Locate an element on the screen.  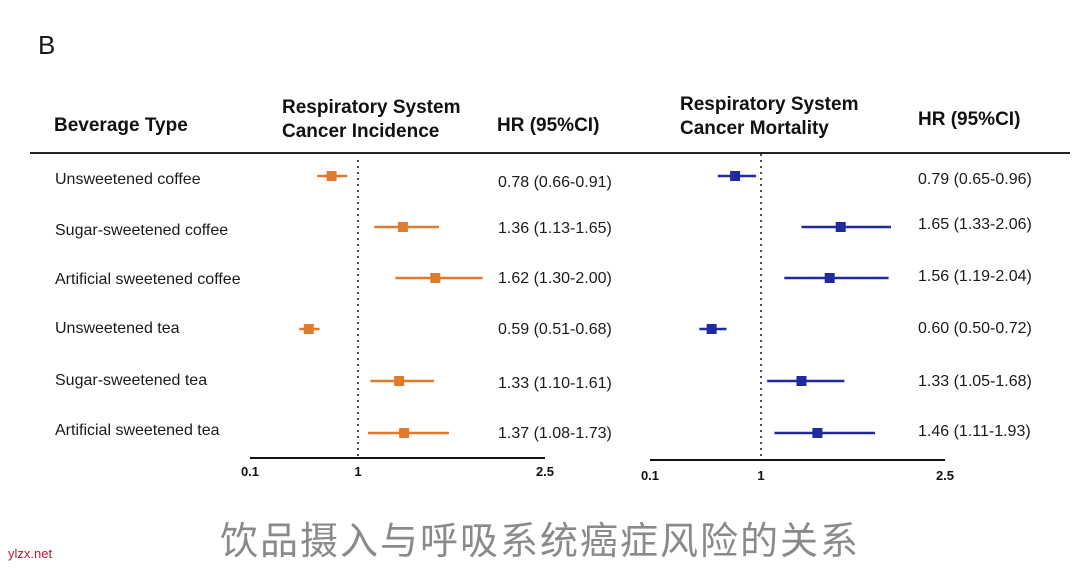
row-label: Artificial sweetened coffee is located at coordinates (148, 279).